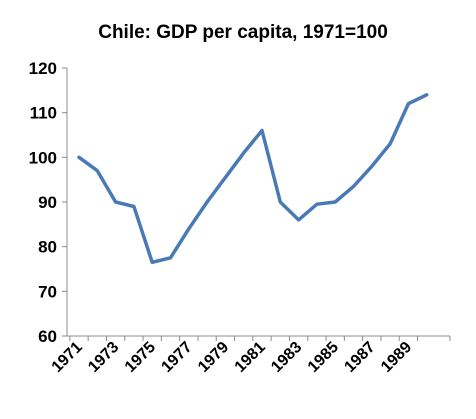 The width and height of the screenshot is (476, 419). What do you see at coordinates (43, 113) in the screenshot?
I see `y-tick-label: 110` at bounding box center [43, 113].